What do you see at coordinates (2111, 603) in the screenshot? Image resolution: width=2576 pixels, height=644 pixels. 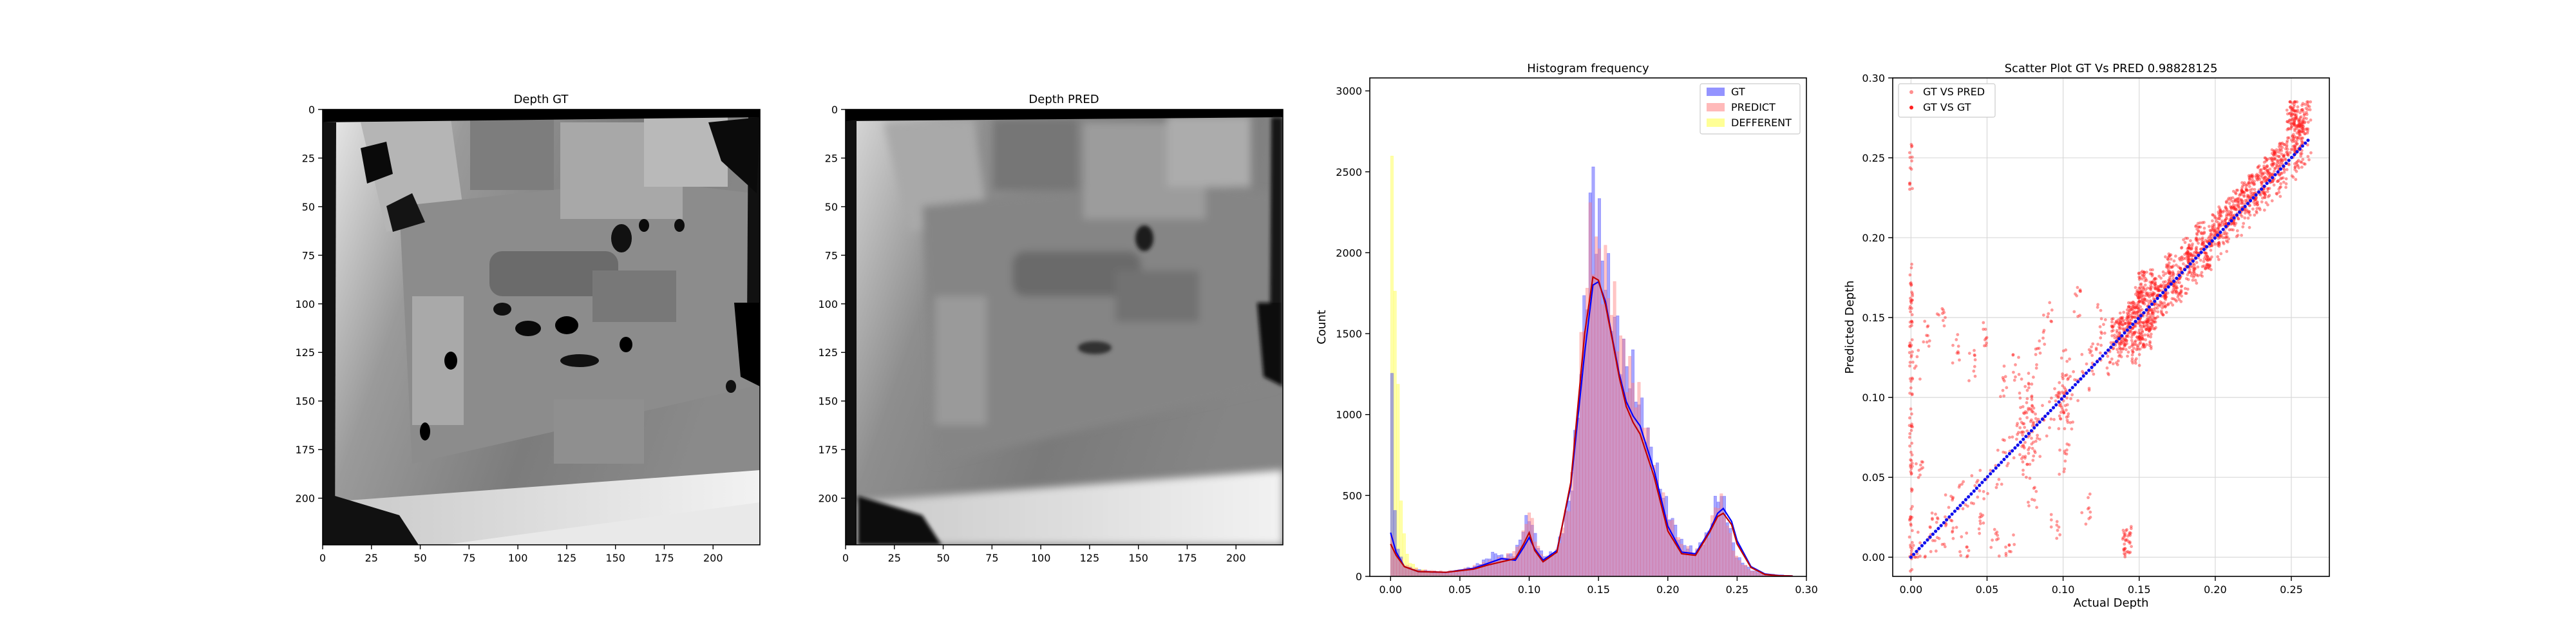 I see `scatter-x-label: Actual Depth` at bounding box center [2111, 603].